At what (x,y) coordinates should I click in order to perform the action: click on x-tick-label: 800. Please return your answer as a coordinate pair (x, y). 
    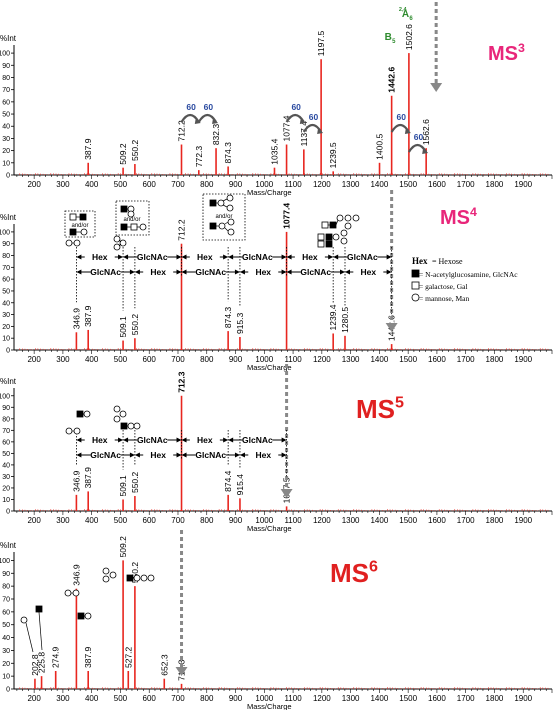
    Looking at the image, I should click on (207, 359).